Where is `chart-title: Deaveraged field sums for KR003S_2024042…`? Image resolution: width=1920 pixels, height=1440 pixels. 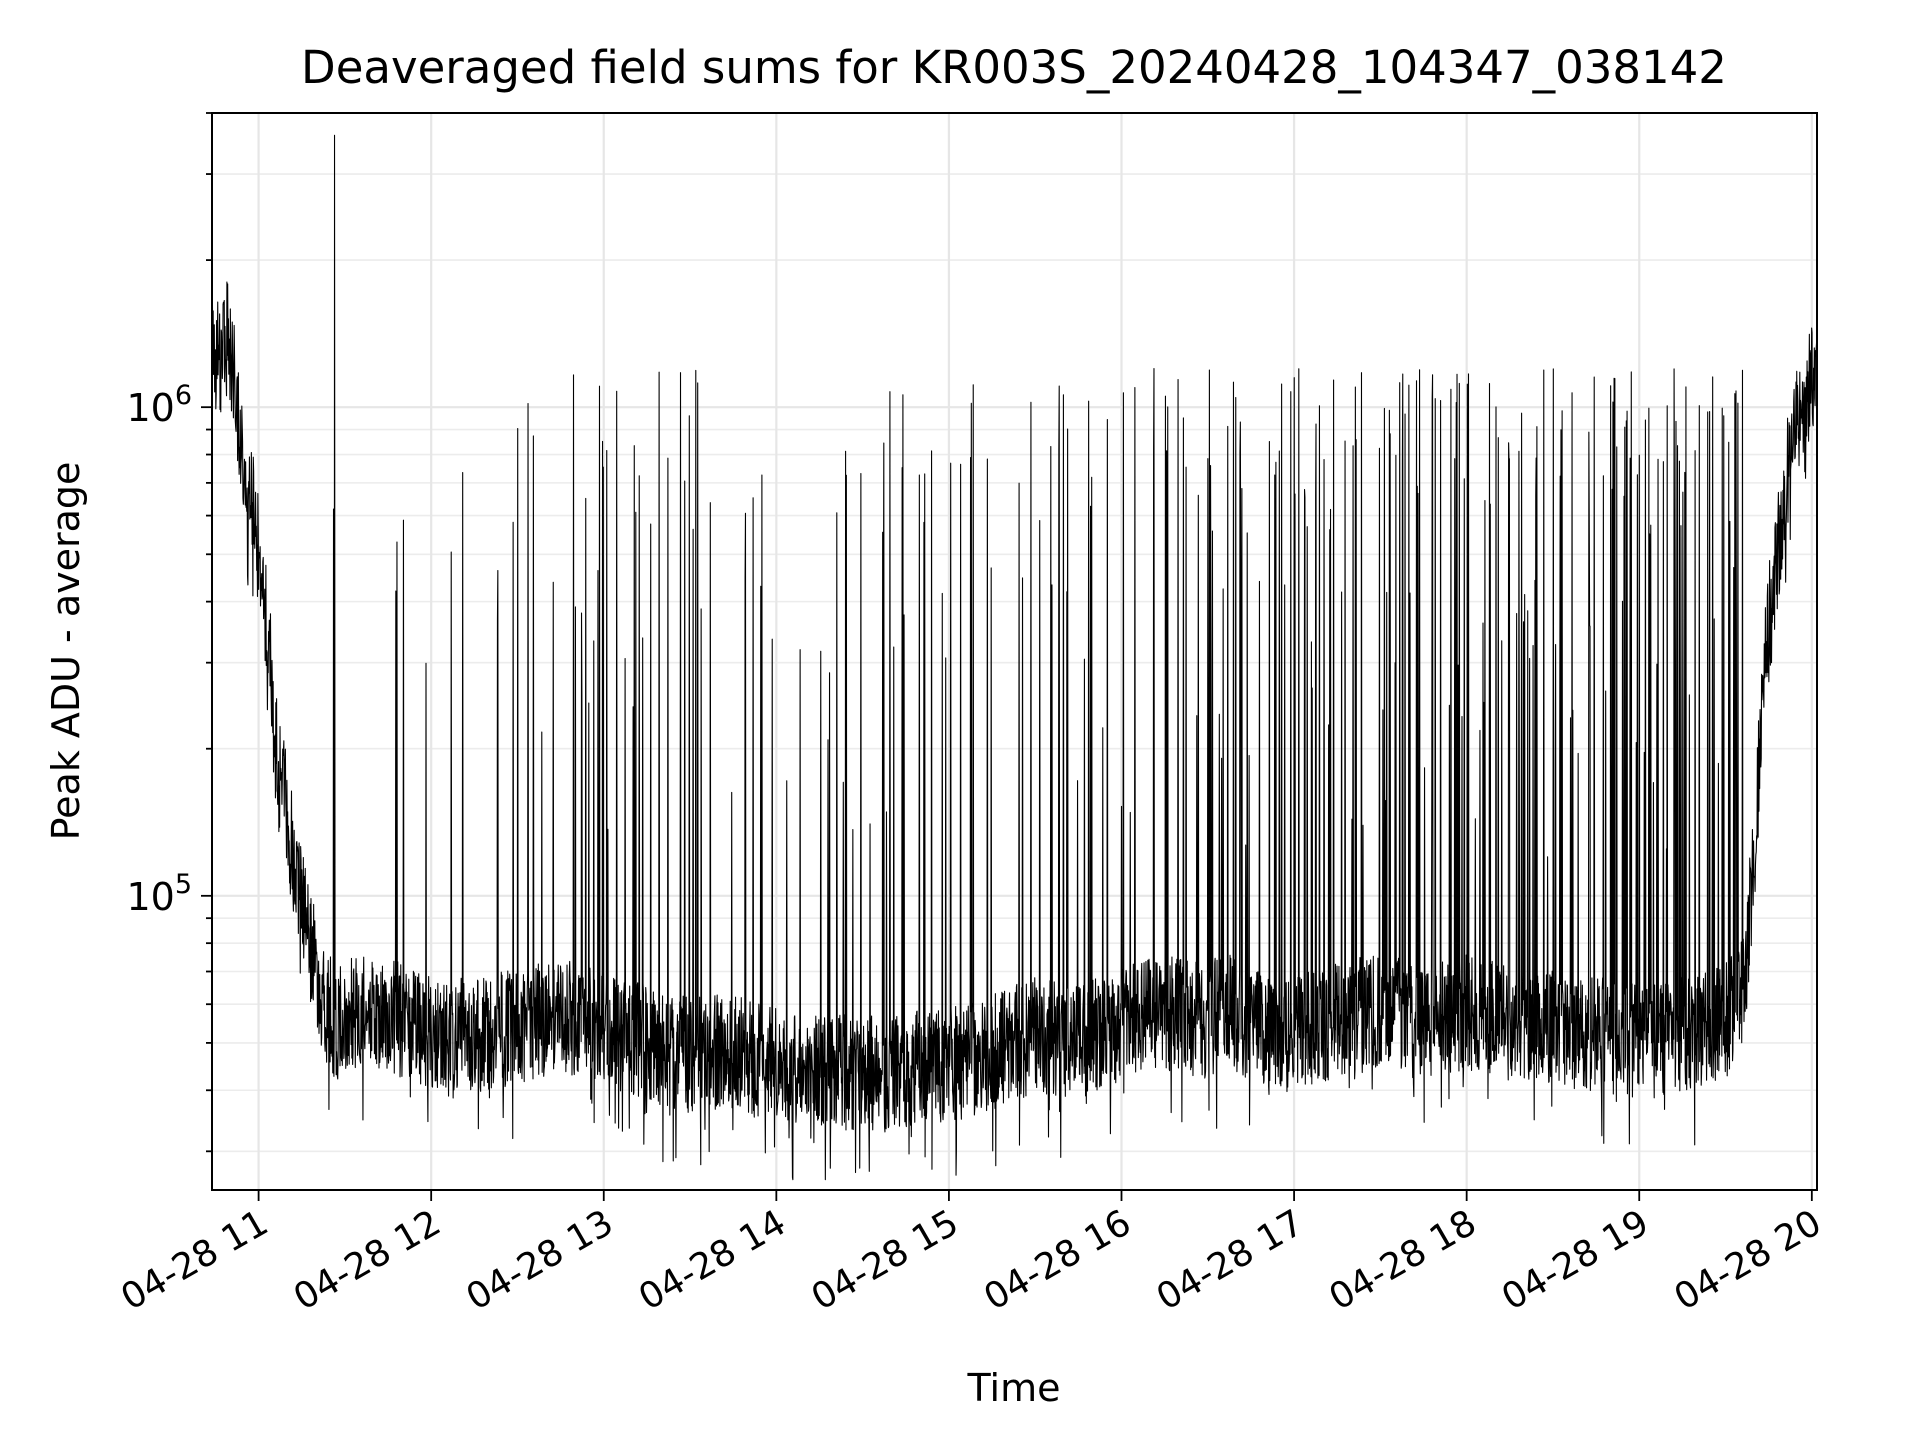 chart-title: Deaveraged field sums for KR003S_2024042… is located at coordinates (1014, 67).